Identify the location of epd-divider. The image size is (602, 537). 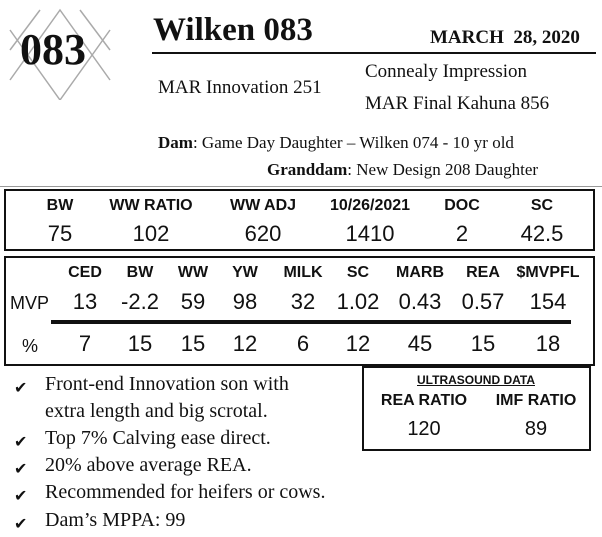
(311, 322).